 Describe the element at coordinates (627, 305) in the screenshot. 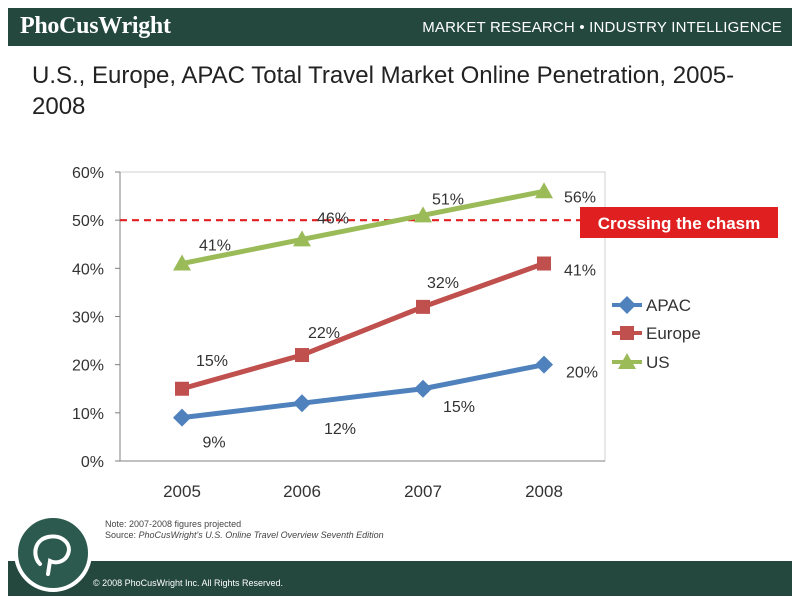

I see `legend-apac-marker` at that location.